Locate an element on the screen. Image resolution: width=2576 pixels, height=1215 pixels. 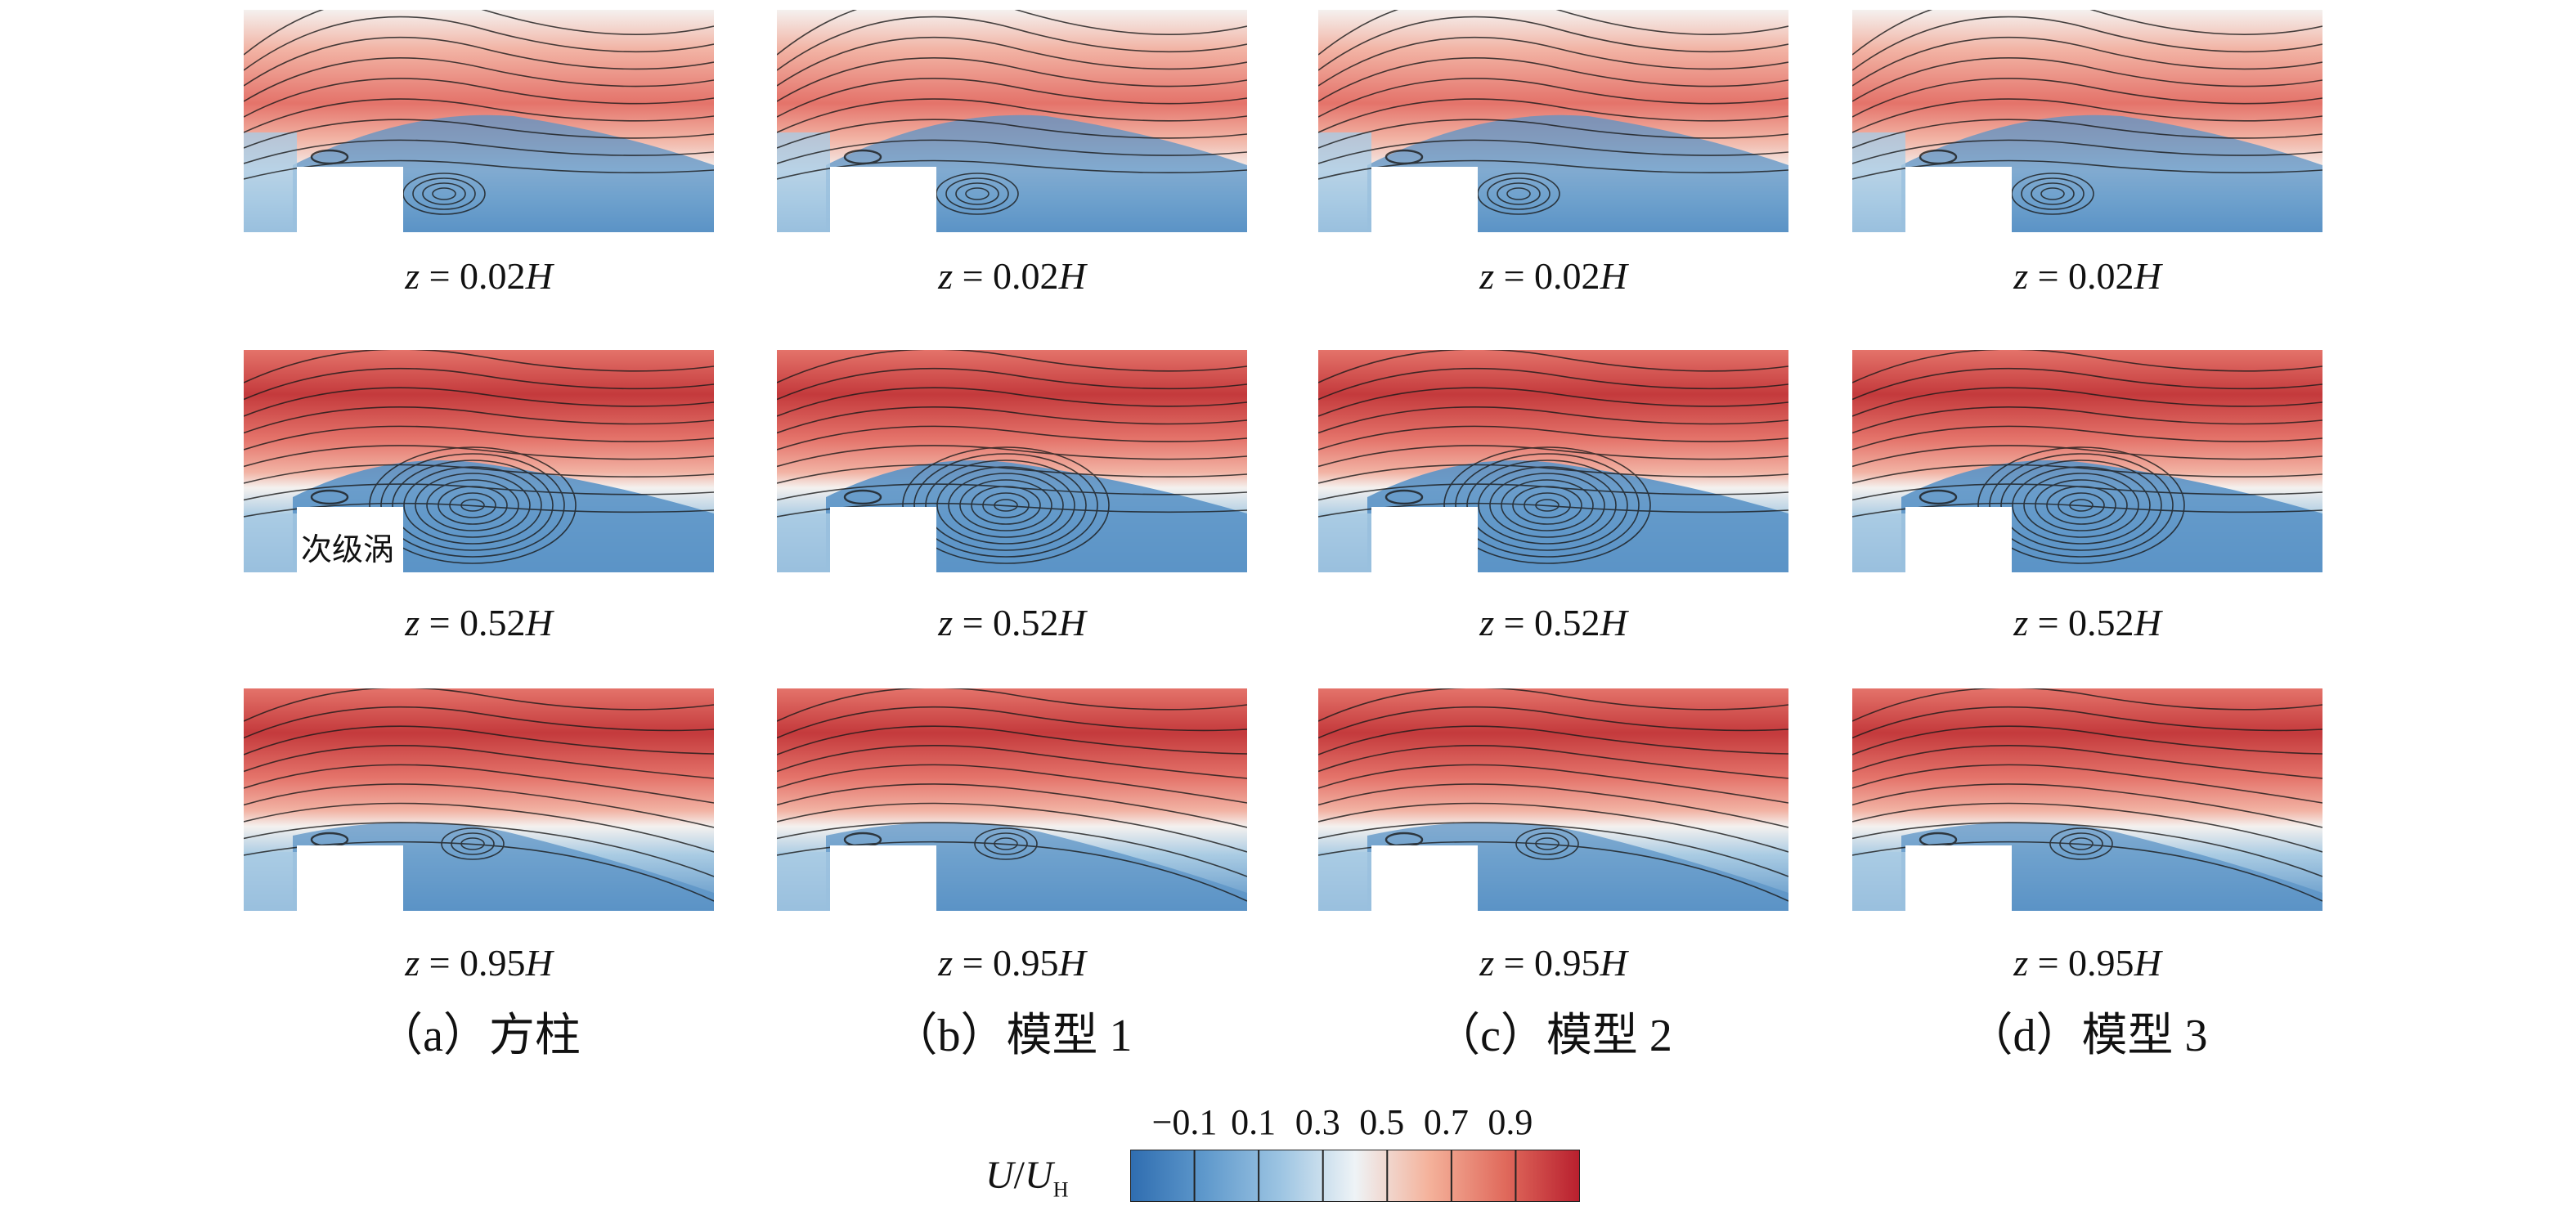
colorbar-scale is located at coordinates (1355, 1176).